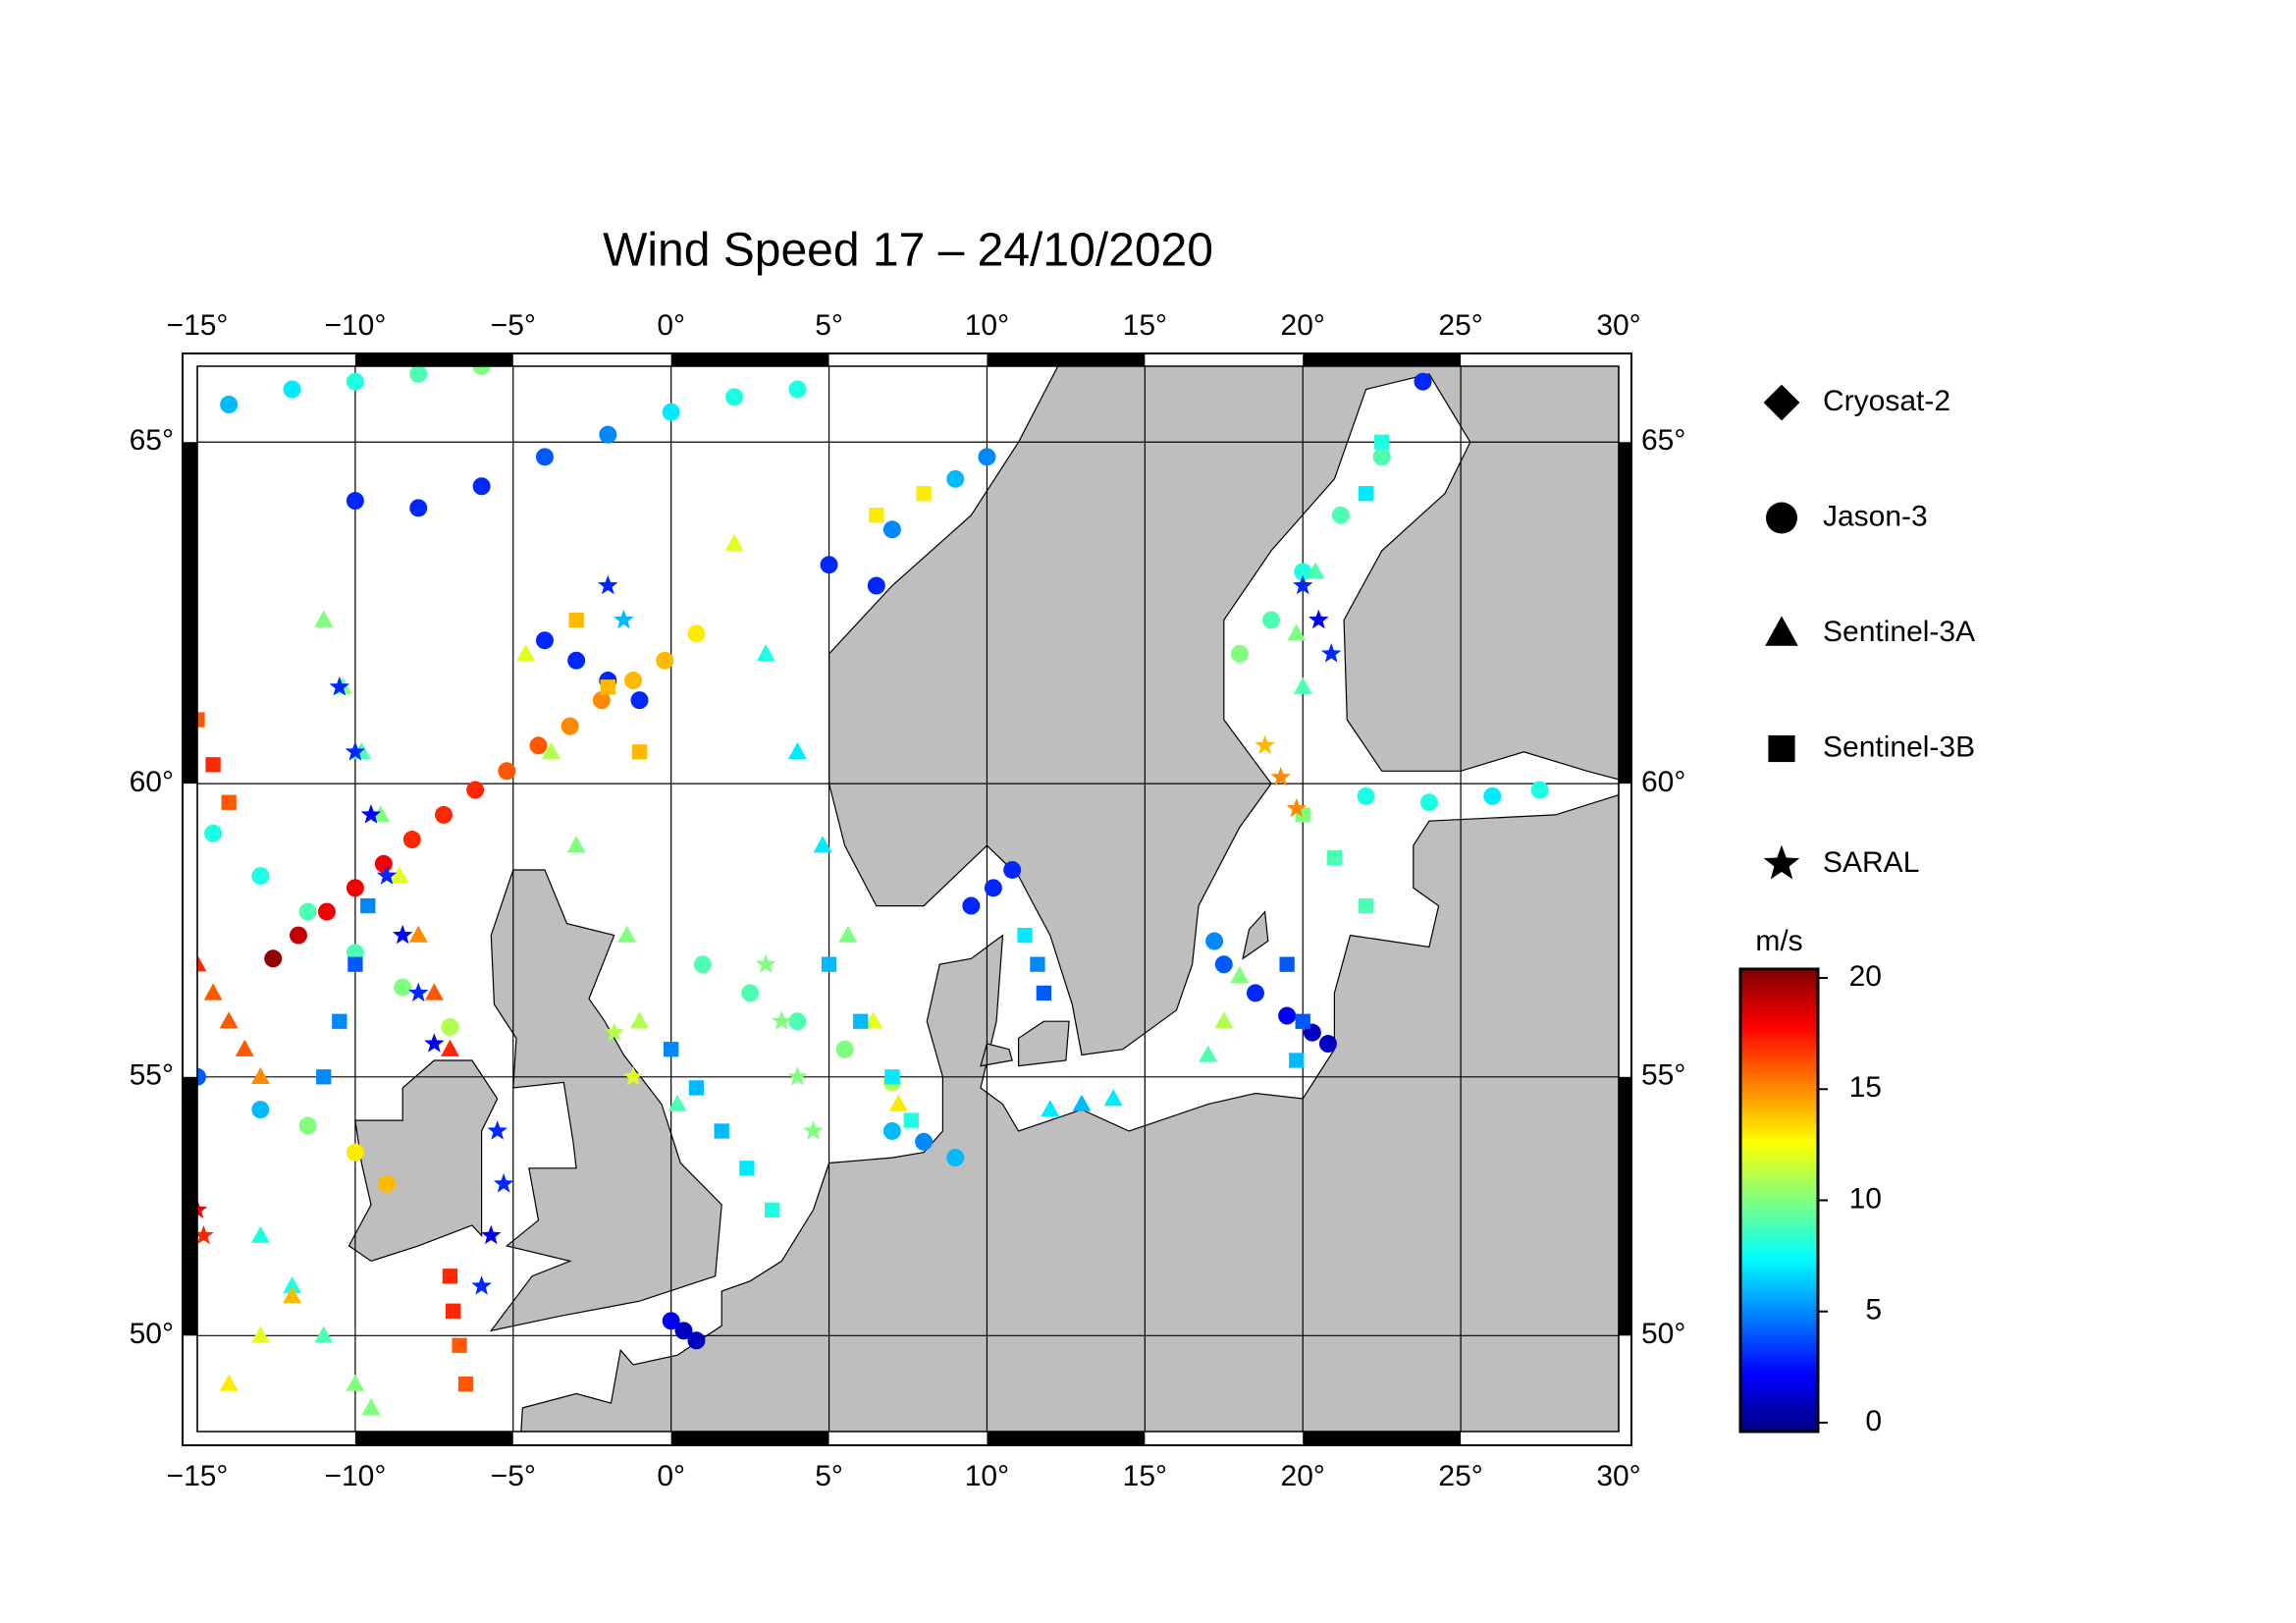 Image resolution: width=2296 pixels, height=1623 pixels. What do you see at coordinates (1779, 1200) in the screenshot?
I see `colorbar-ramp` at bounding box center [1779, 1200].